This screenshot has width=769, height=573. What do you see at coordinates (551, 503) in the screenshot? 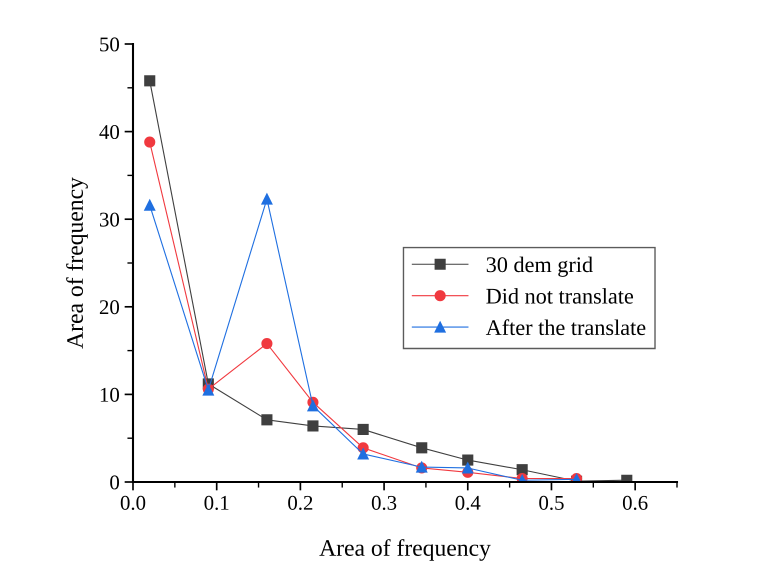
I see `x-tick-label: 0.5` at bounding box center [551, 503].